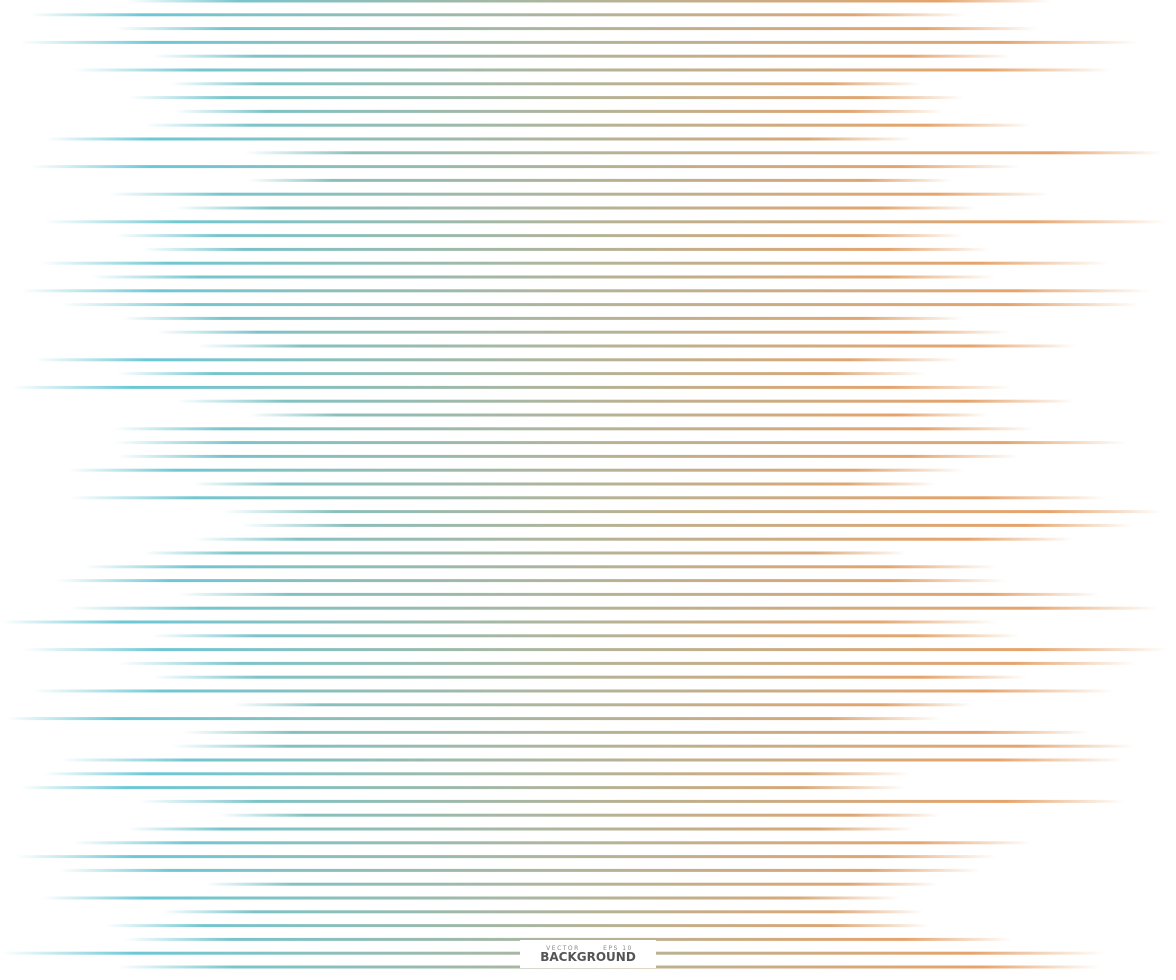 The width and height of the screenshot is (1176, 980). Describe the element at coordinates (618, 948) in the screenshot. I see `caption-small-right: EPS 10` at that location.